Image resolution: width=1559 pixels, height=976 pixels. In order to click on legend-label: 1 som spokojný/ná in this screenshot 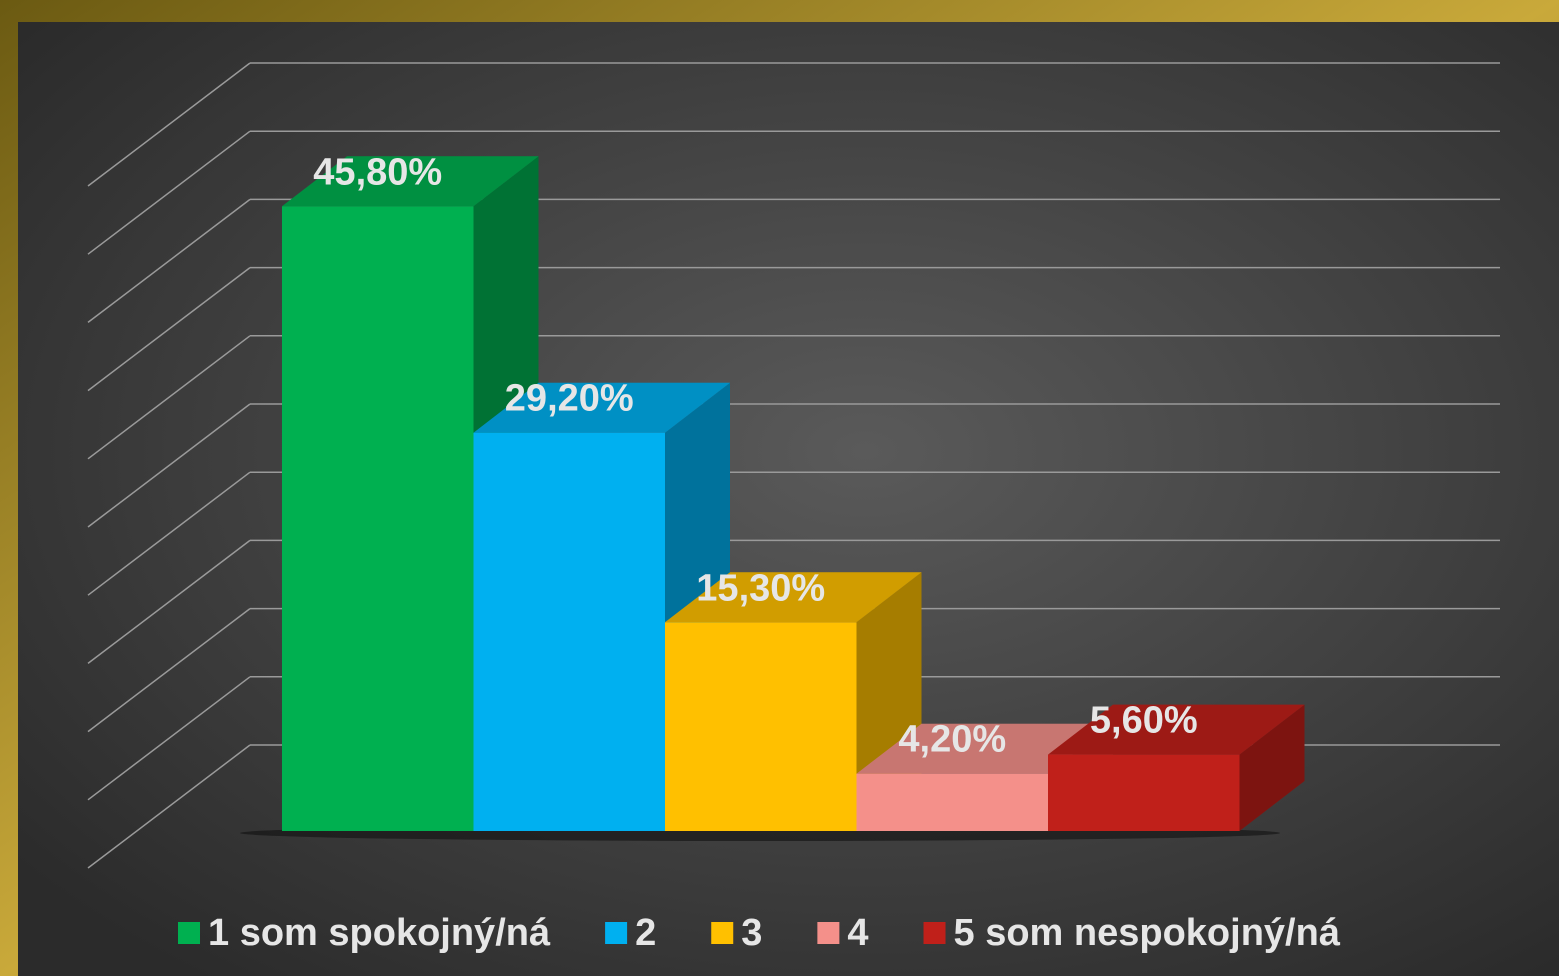, I will do `click(379, 933)`.